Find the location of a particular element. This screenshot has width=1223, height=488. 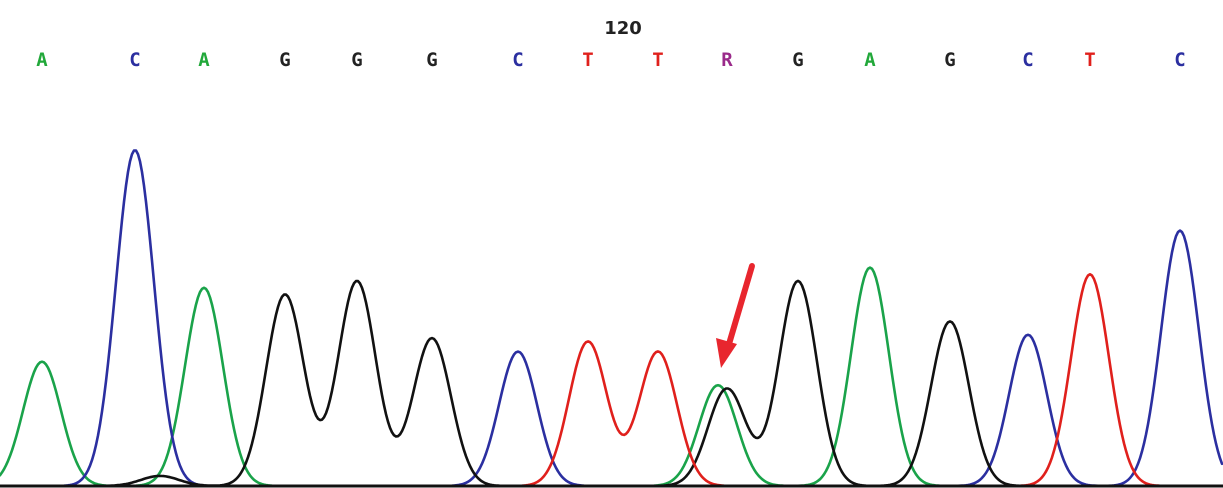

position-label: 120 is located at coordinates (623, 28).